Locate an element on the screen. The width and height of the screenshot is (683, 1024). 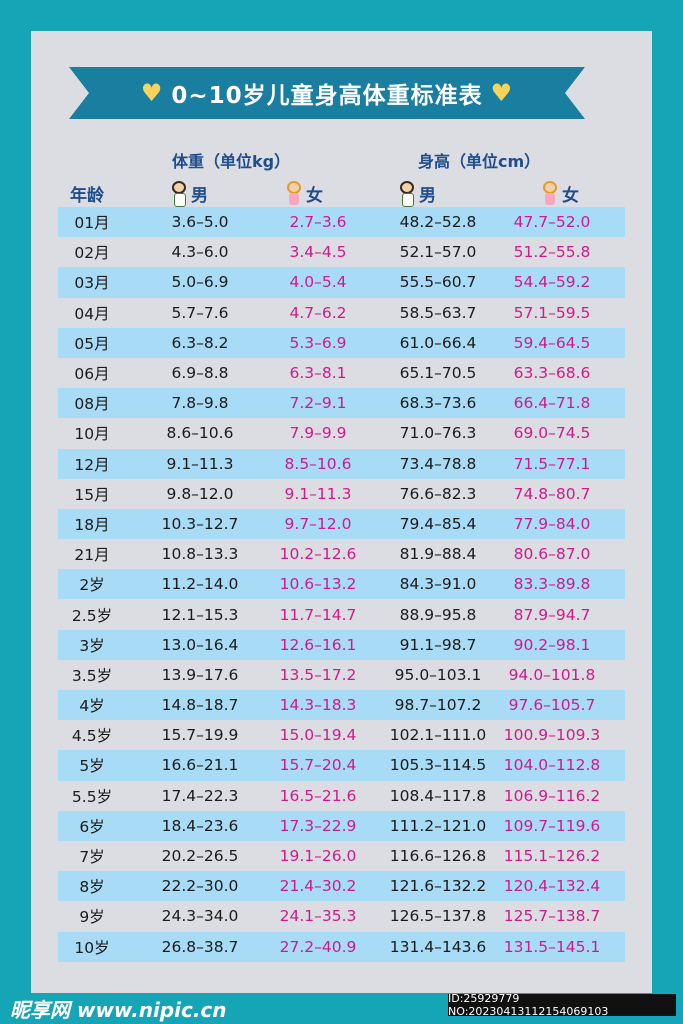
cell-age: 3.5岁 is located at coordinates (92, 675).